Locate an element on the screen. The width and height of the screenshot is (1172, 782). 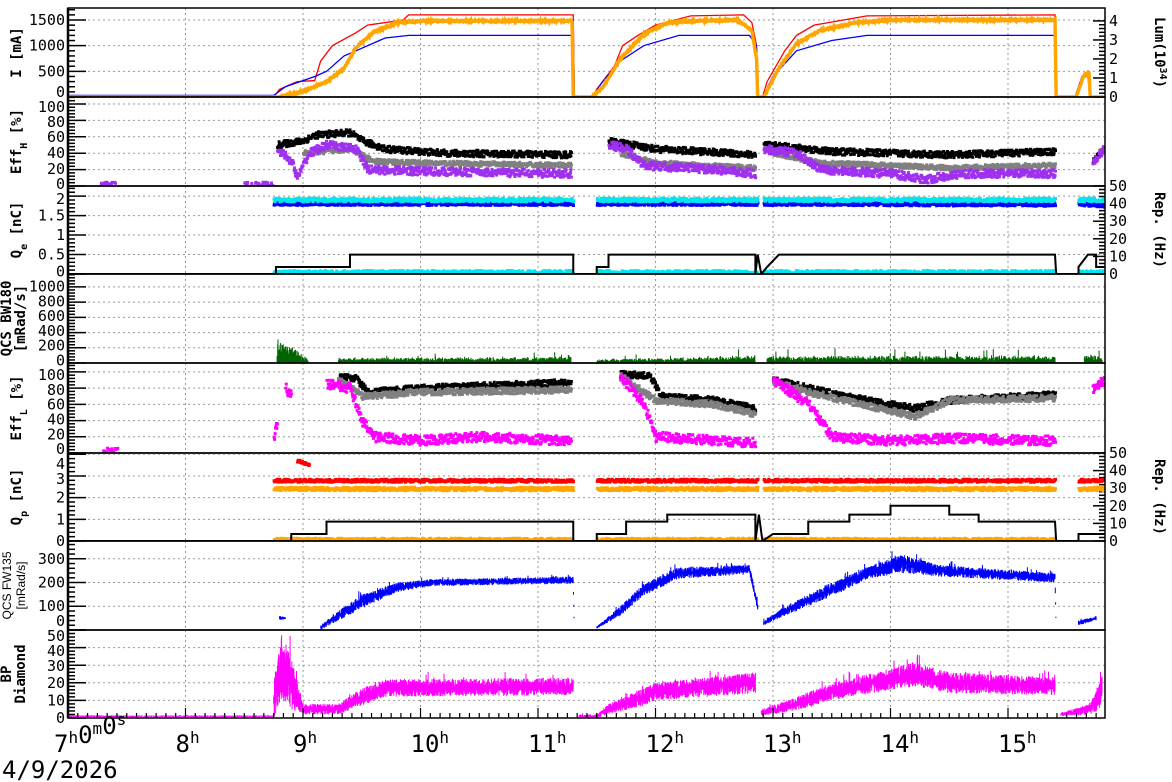
y-axis-label: Qp [nC] is located at coordinates (19, 497).